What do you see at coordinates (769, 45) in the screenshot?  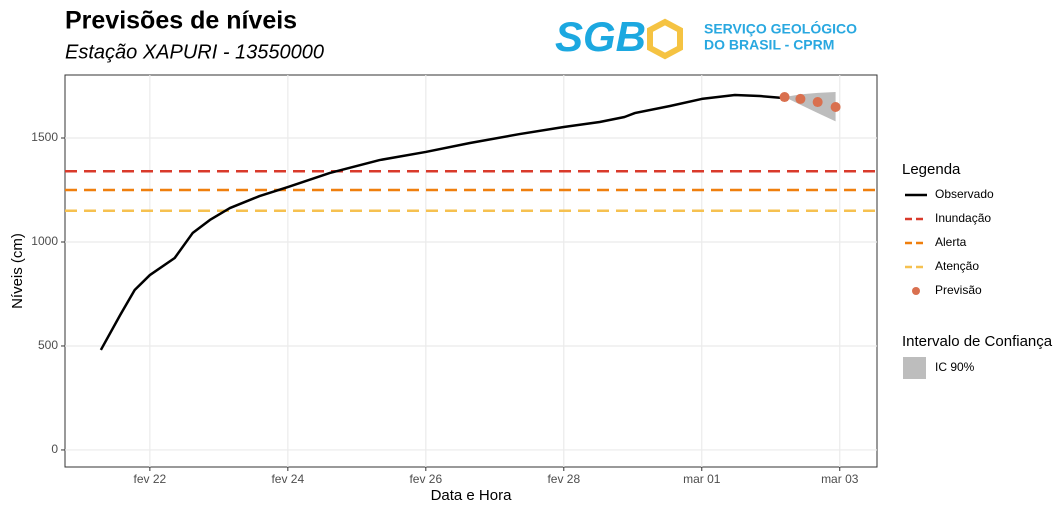 I see `logo-name: DO BRASIL - CPRM` at bounding box center [769, 45].